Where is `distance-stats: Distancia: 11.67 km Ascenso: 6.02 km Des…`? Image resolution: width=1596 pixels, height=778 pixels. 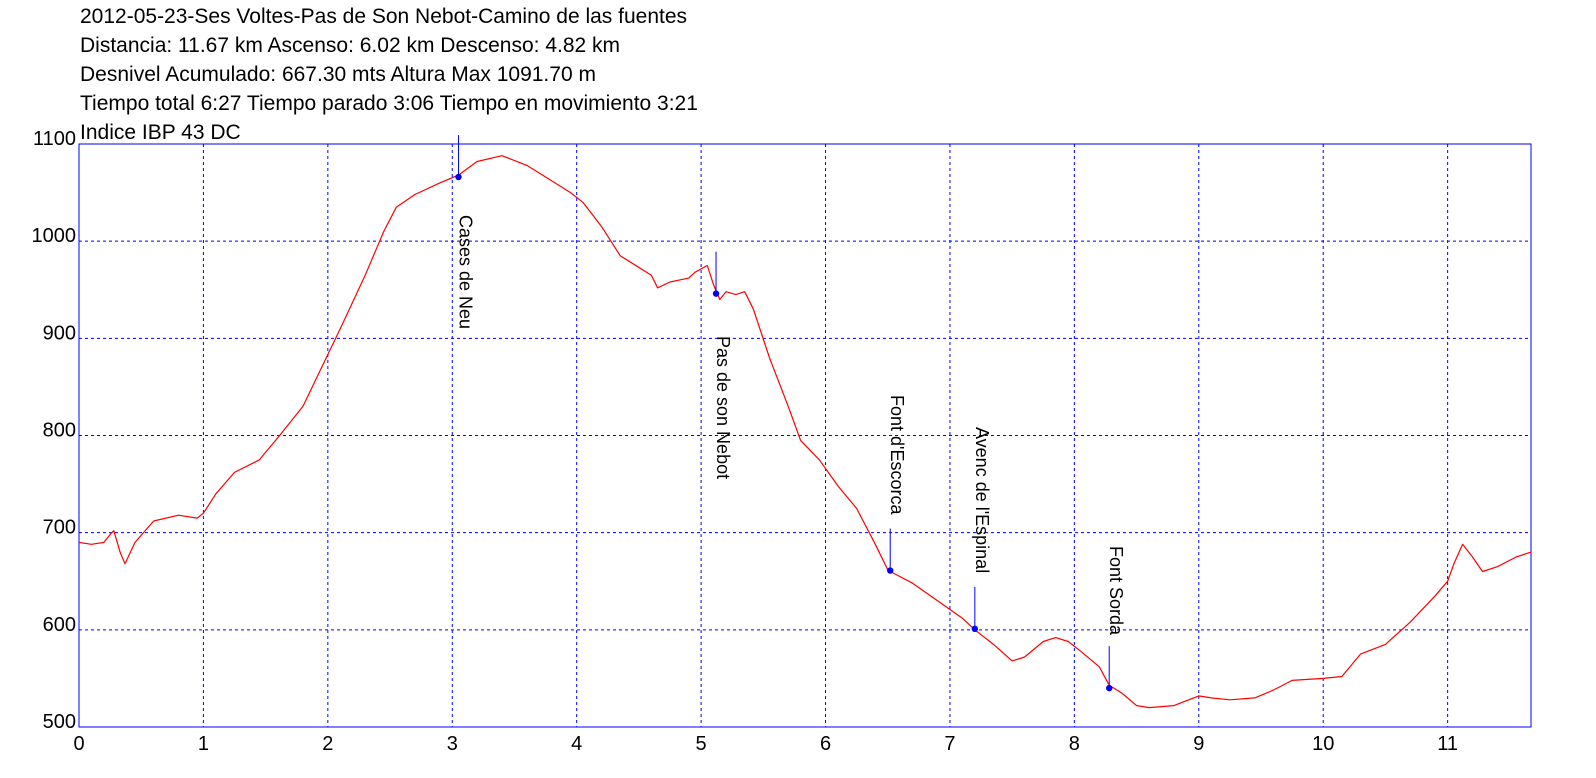
distance-stats: Distancia: 11.67 km Ascenso: 6.02 km Des… is located at coordinates (350, 45).